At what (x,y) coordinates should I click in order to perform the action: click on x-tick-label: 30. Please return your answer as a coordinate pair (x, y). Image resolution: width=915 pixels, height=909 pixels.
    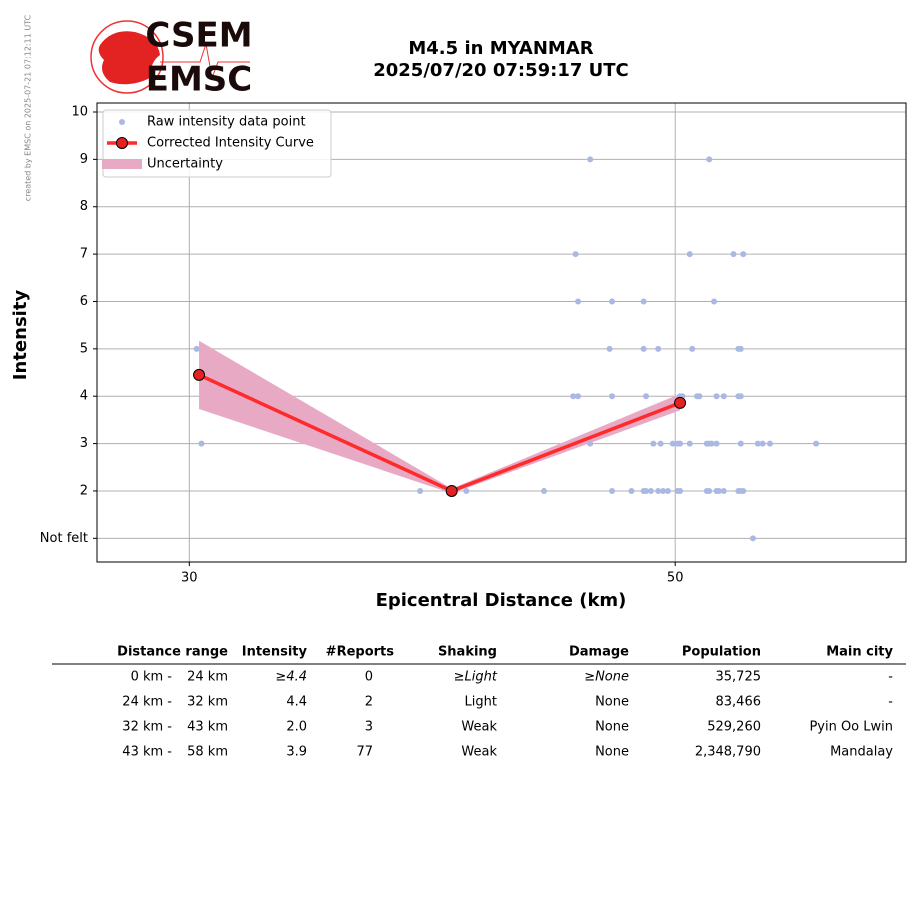
    Looking at the image, I should click on (189, 578).